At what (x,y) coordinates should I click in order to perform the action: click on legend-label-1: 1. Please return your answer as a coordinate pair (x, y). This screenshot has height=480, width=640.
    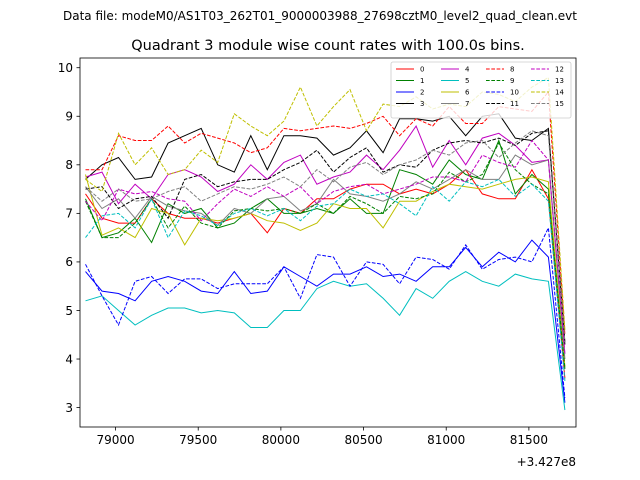
    Looking at the image, I should click on (422, 81).